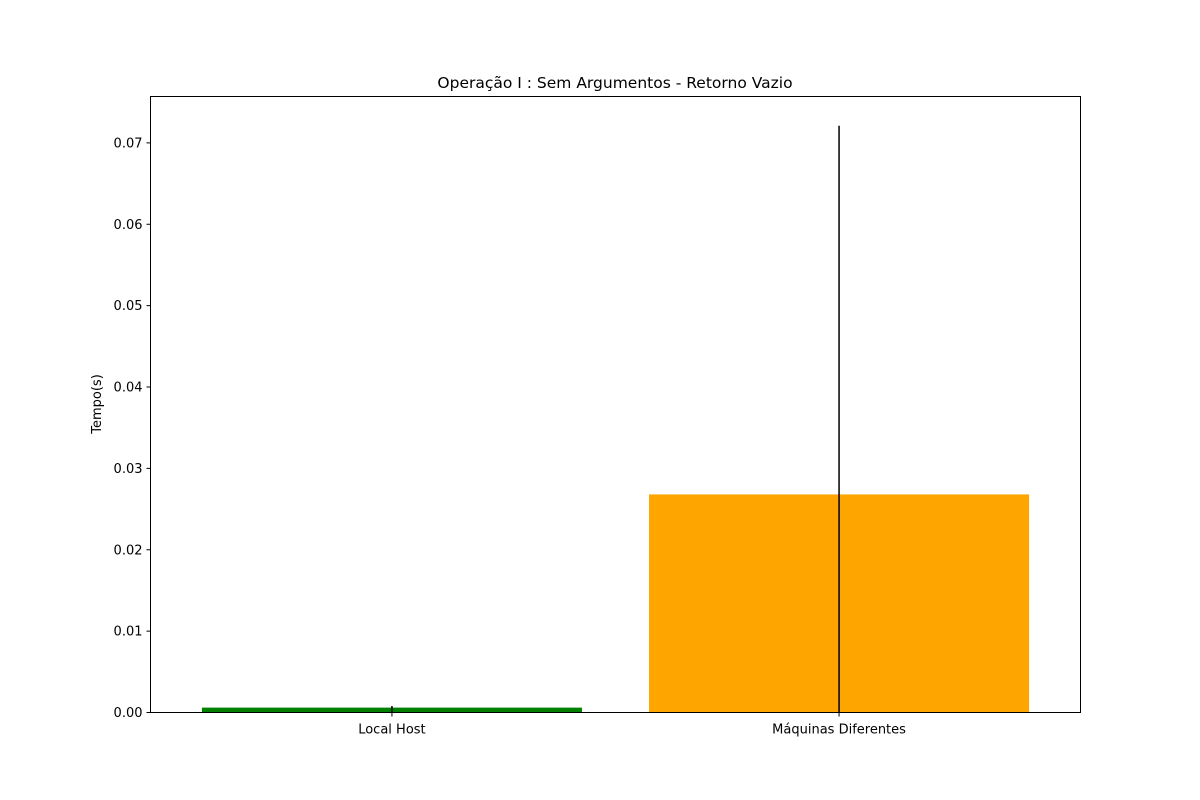  Describe the element at coordinates (391, 730) in the screenshot. I see `x-tick-label: Local Host` at that location.